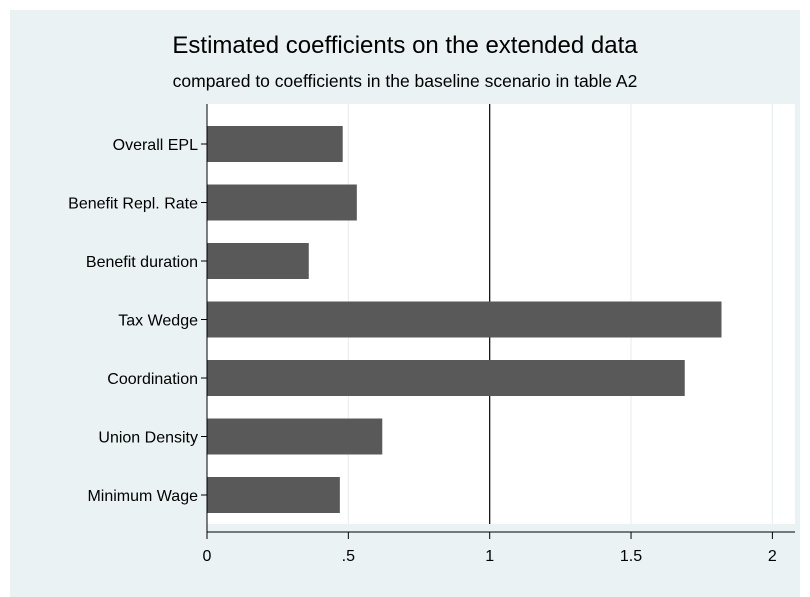 The image size is (810, 597). Describe the element at coordinates (772, 556) in the screenshot. I see `x-tick-label: 2` at that location.